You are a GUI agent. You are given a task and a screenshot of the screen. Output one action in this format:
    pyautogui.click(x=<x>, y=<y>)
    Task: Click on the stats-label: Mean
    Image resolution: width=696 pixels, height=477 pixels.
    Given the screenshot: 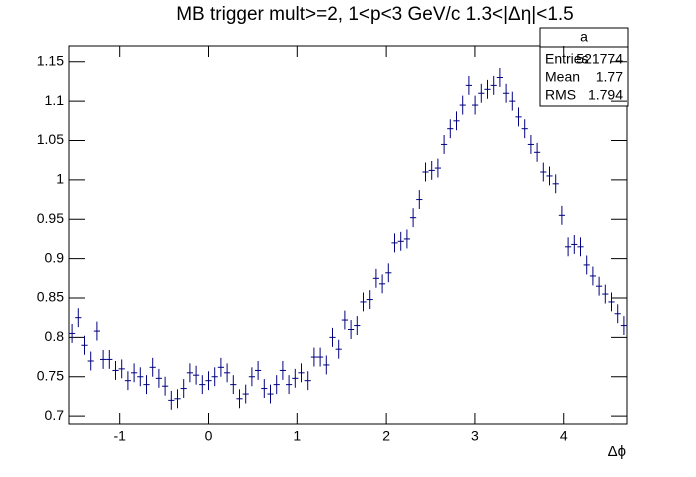 What is the action you would take?
    pyautogui.click(x=562, y=77)
    